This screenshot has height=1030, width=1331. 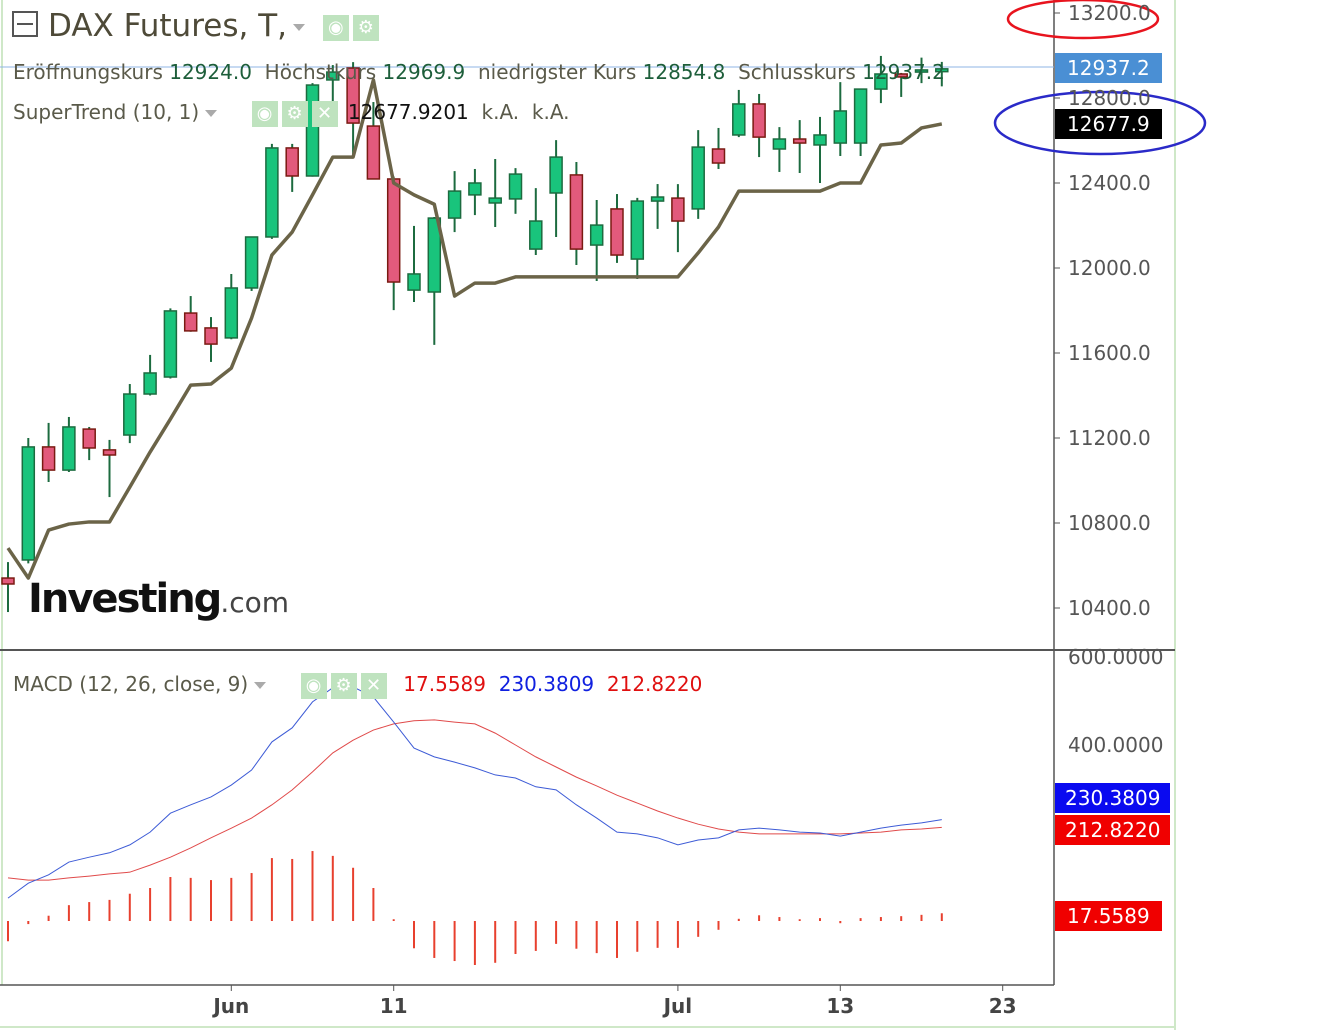 I want to click on macd-badge: 230.3809, so click(x=1113, y=798).